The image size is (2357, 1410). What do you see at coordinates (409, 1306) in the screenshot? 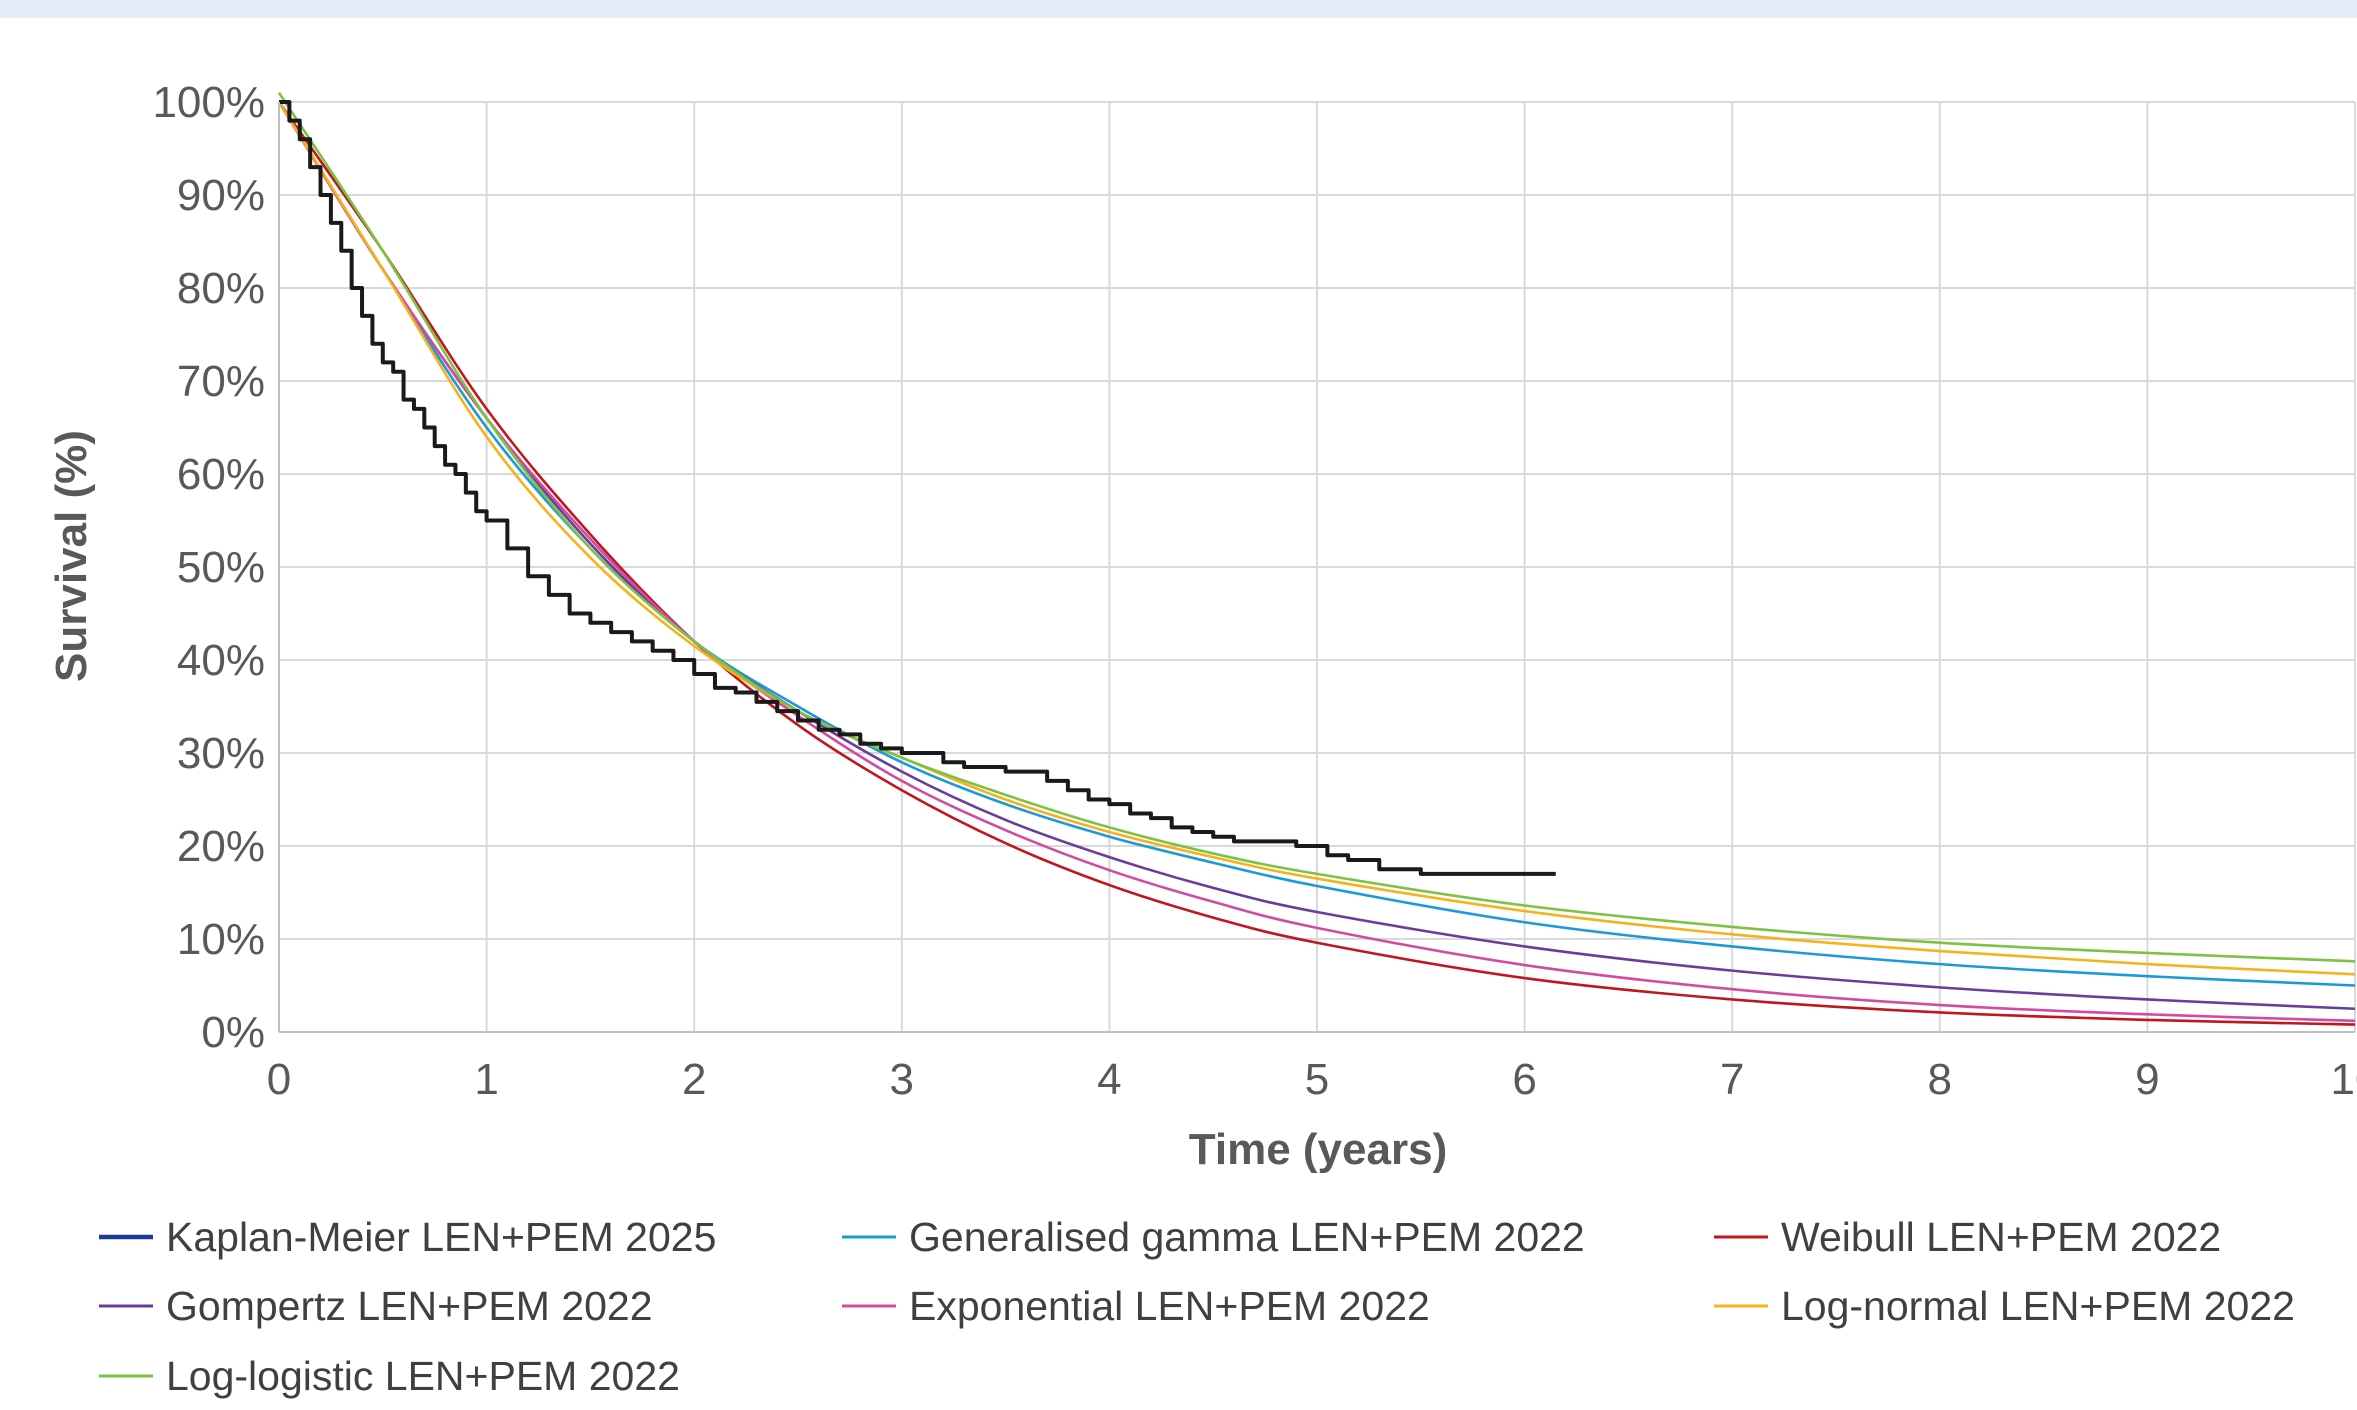
I see `legend-label: Gompertz LEN+PEM 2022` at bounding box center [409, 1306].